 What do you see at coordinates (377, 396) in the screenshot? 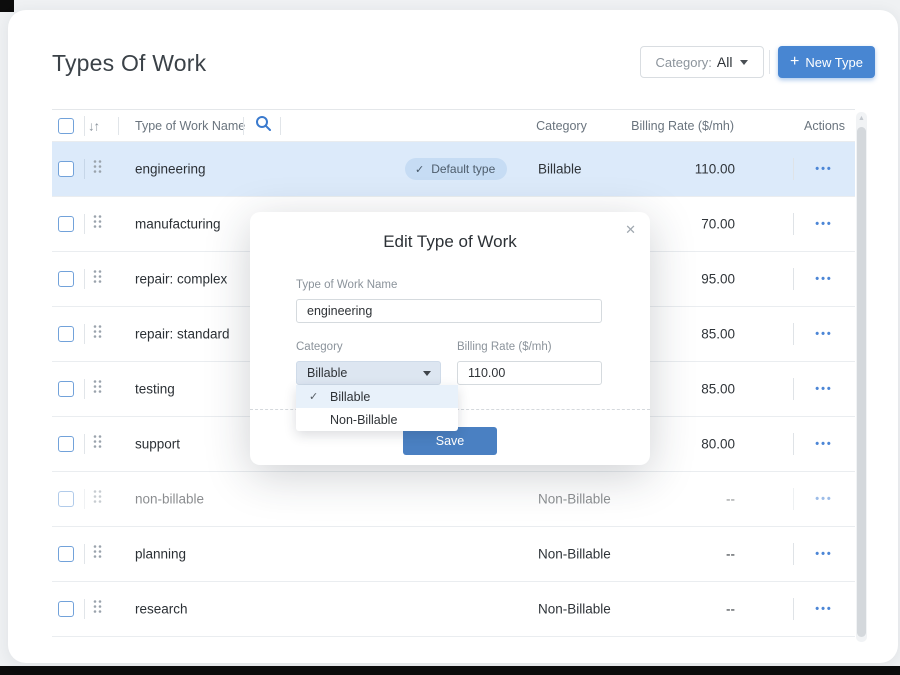
I see `dropdown-option-billable: ✓ Billable` at bounding box center [377, 396].